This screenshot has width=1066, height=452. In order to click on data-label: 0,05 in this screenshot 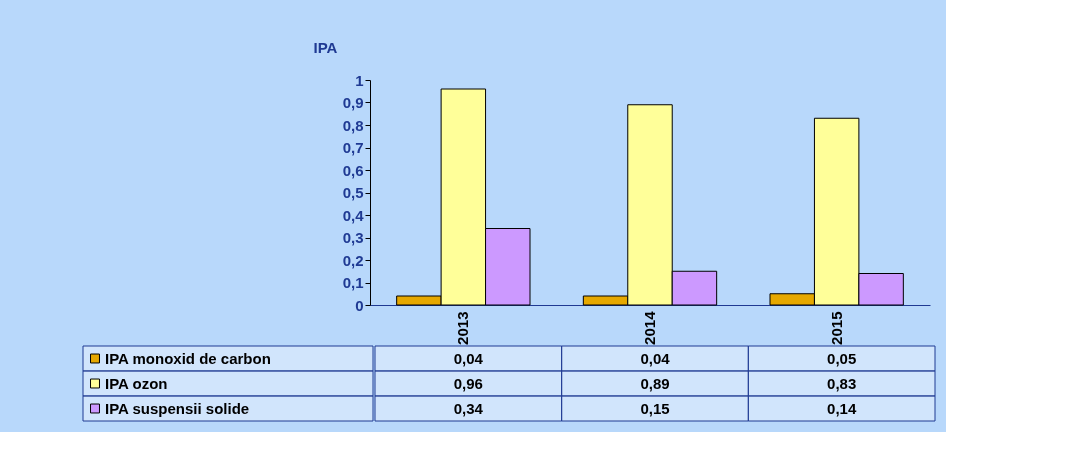, I will do `click(842, 358)`.